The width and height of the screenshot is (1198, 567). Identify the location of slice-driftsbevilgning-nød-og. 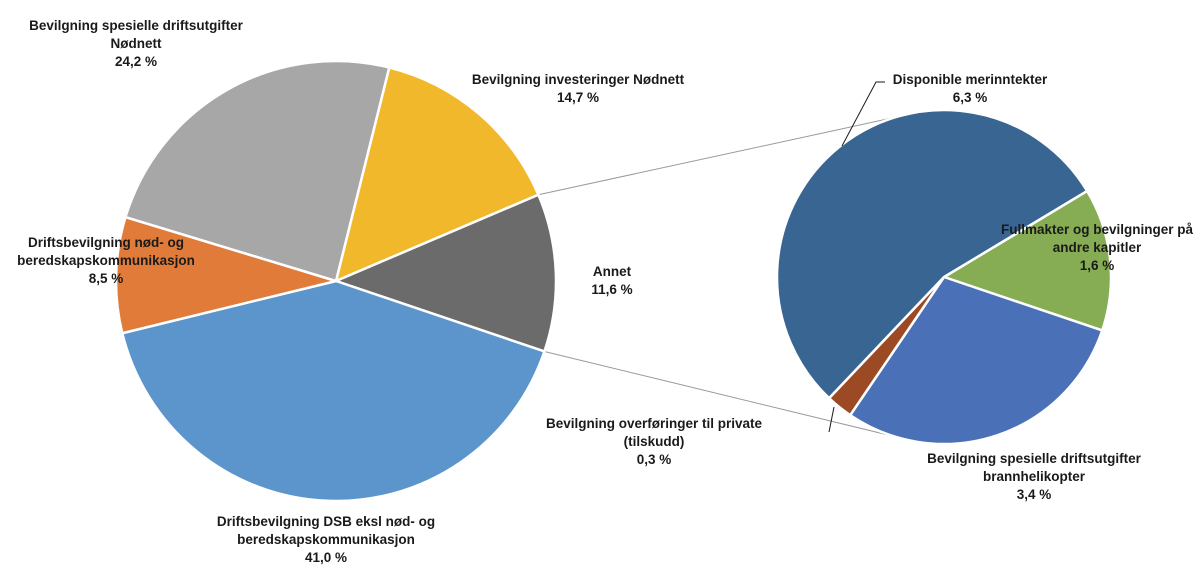
(227, 275).